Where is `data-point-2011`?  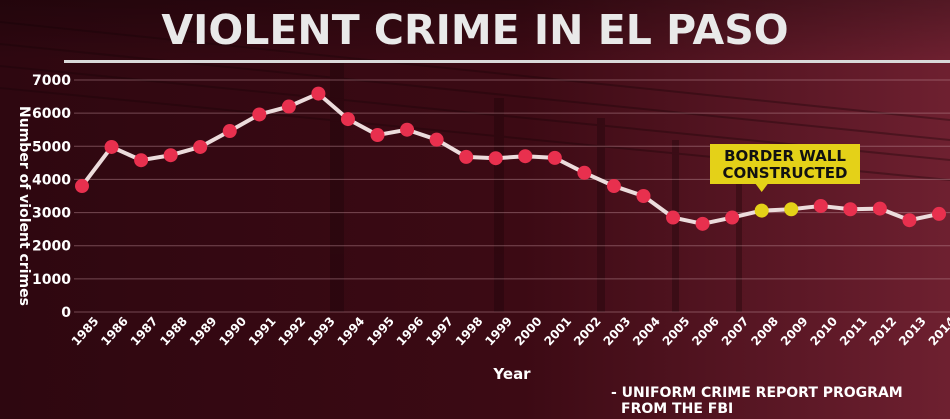
data-point-2011 is located at coordinates (850, 209).